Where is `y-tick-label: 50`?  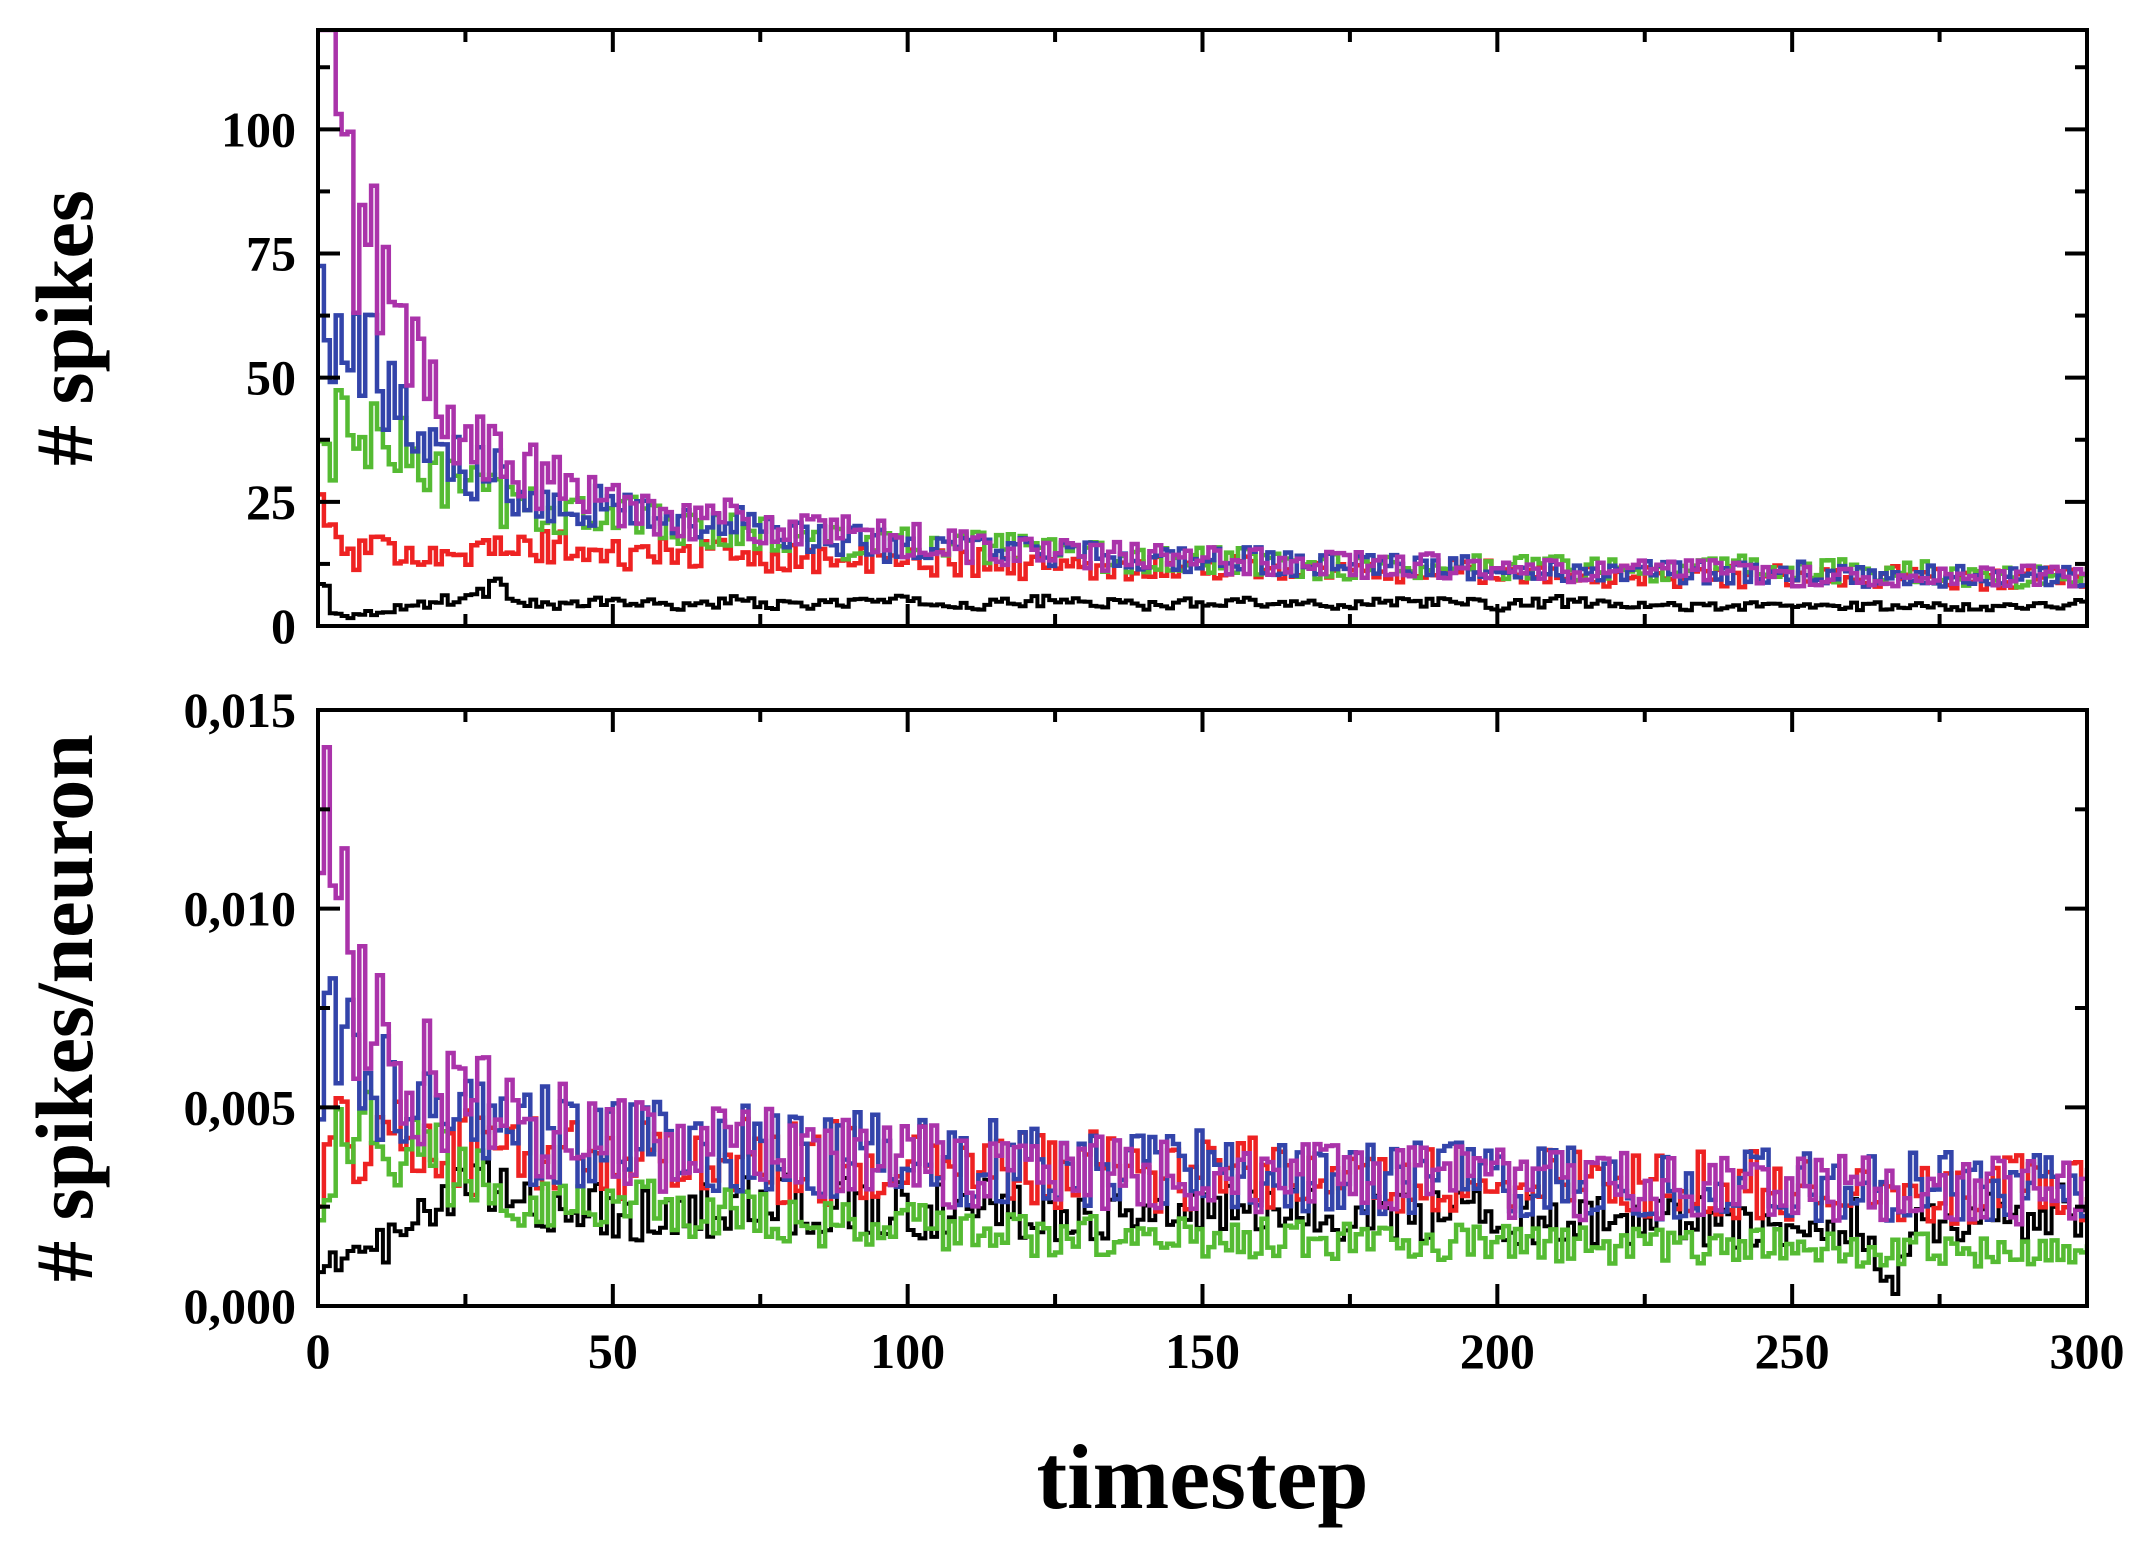 y-tick-label: 50 is located at coordinates (271, 378).